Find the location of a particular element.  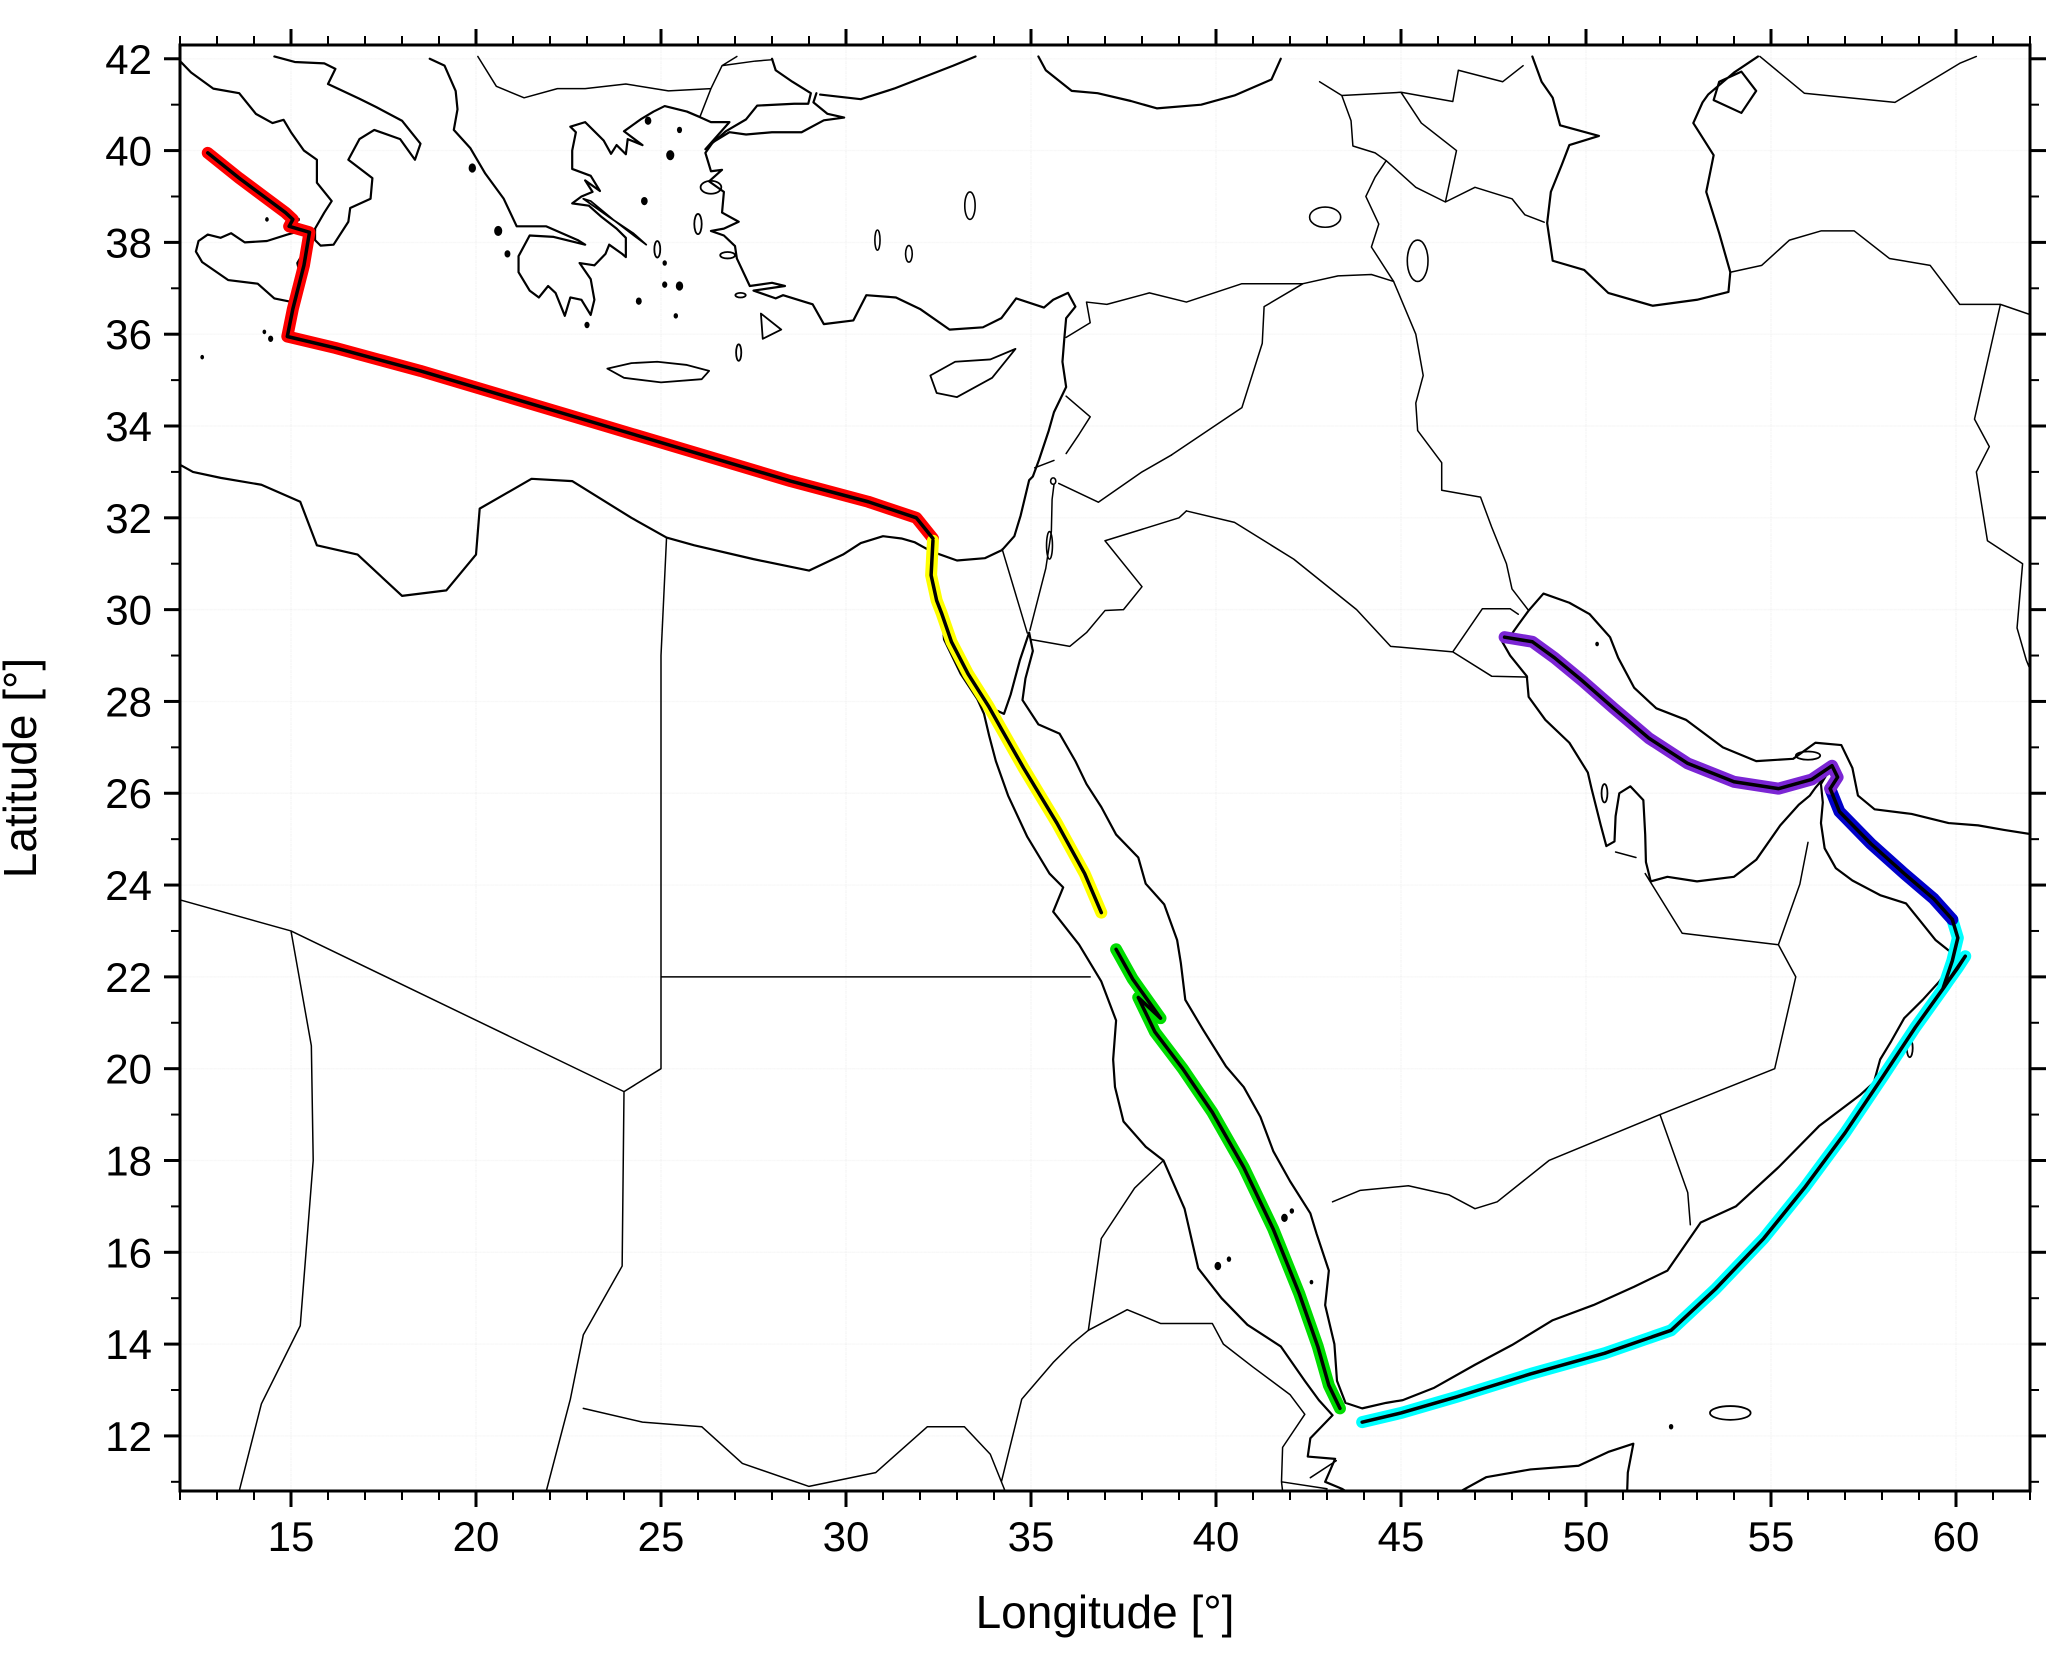

lakes is located at coordinates (1151, 375).